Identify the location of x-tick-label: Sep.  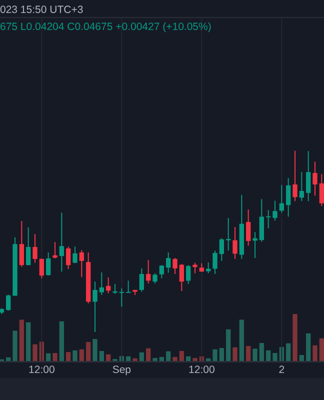
(122, 370).